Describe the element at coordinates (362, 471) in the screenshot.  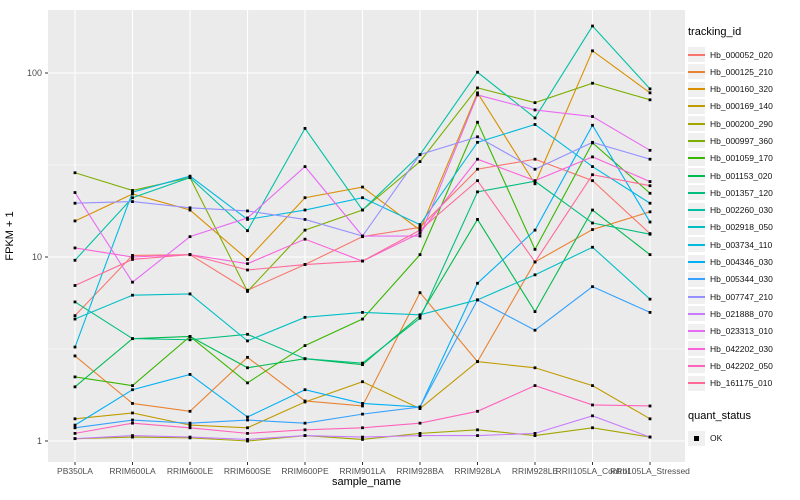
I see `x-tick-label: RRIM901LA` at that location.